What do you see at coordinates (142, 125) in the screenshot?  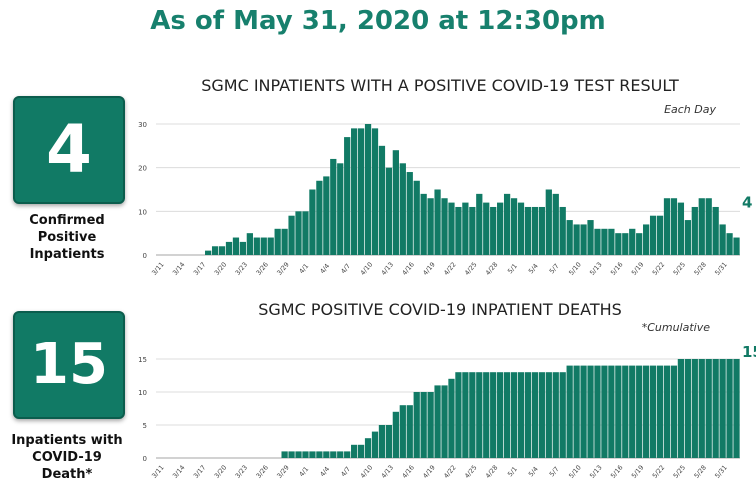 I see `inpatients-chart-y-tick-label: 30` at bounding box center [142, 125].